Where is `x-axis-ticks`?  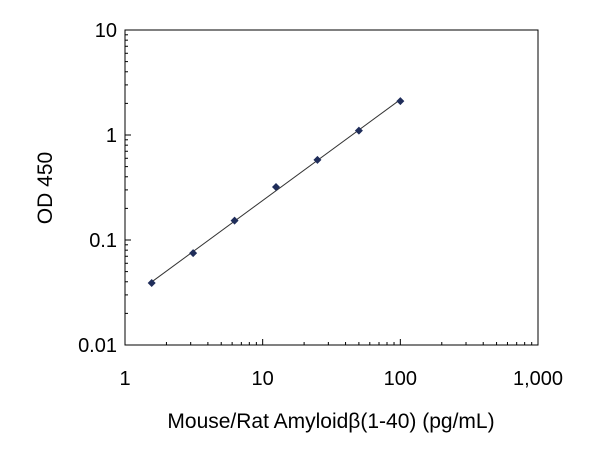
x-axis-ticks is located at coordinates (328, 342).